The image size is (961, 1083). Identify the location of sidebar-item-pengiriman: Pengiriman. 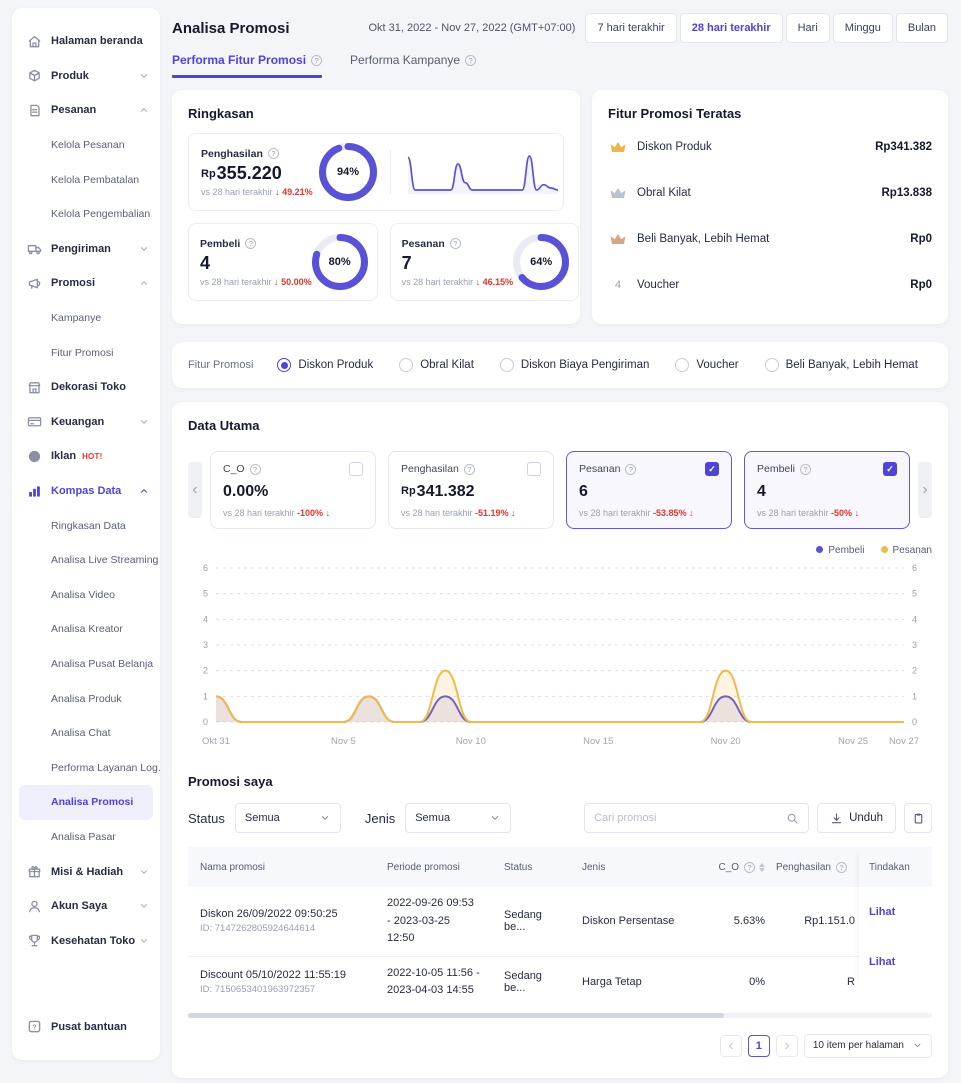
(86, 249).